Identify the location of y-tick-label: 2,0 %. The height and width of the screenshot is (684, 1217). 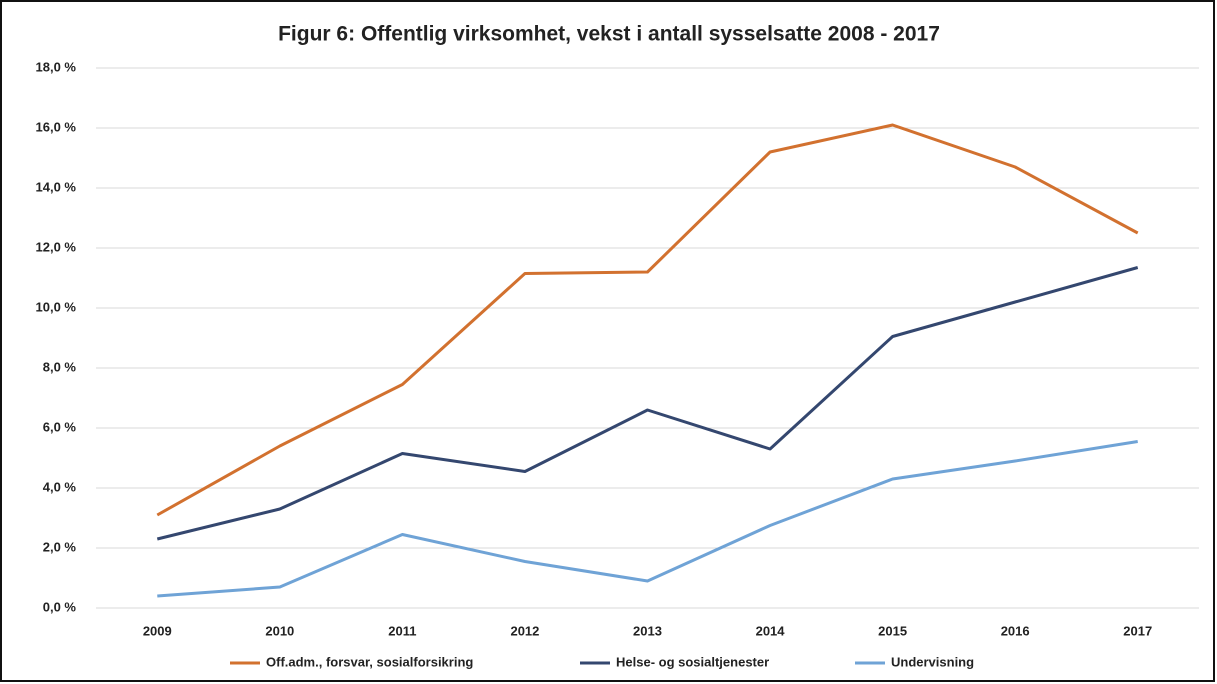
(60, 546).